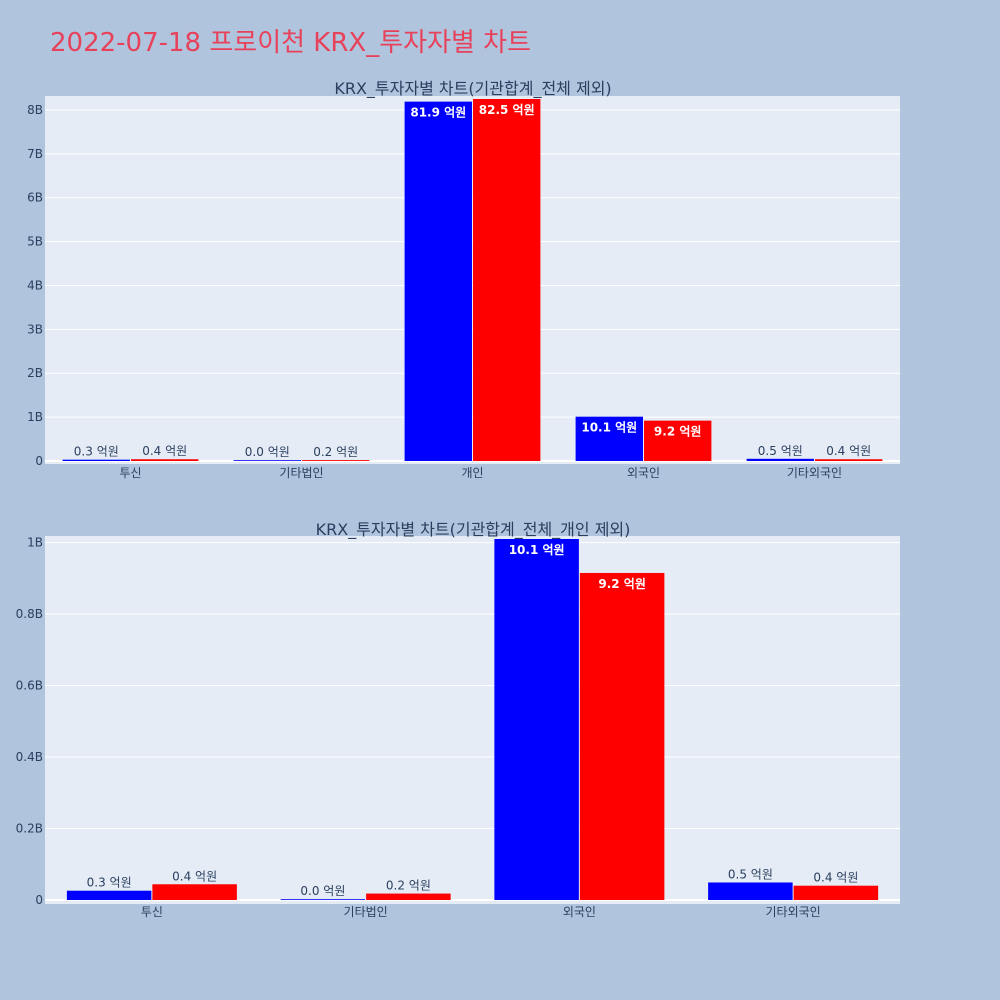  What do you see at coordinates (35, 154) in the screenshot?
I see `y-tick-label: 7B` at bounding box center [35, 154].